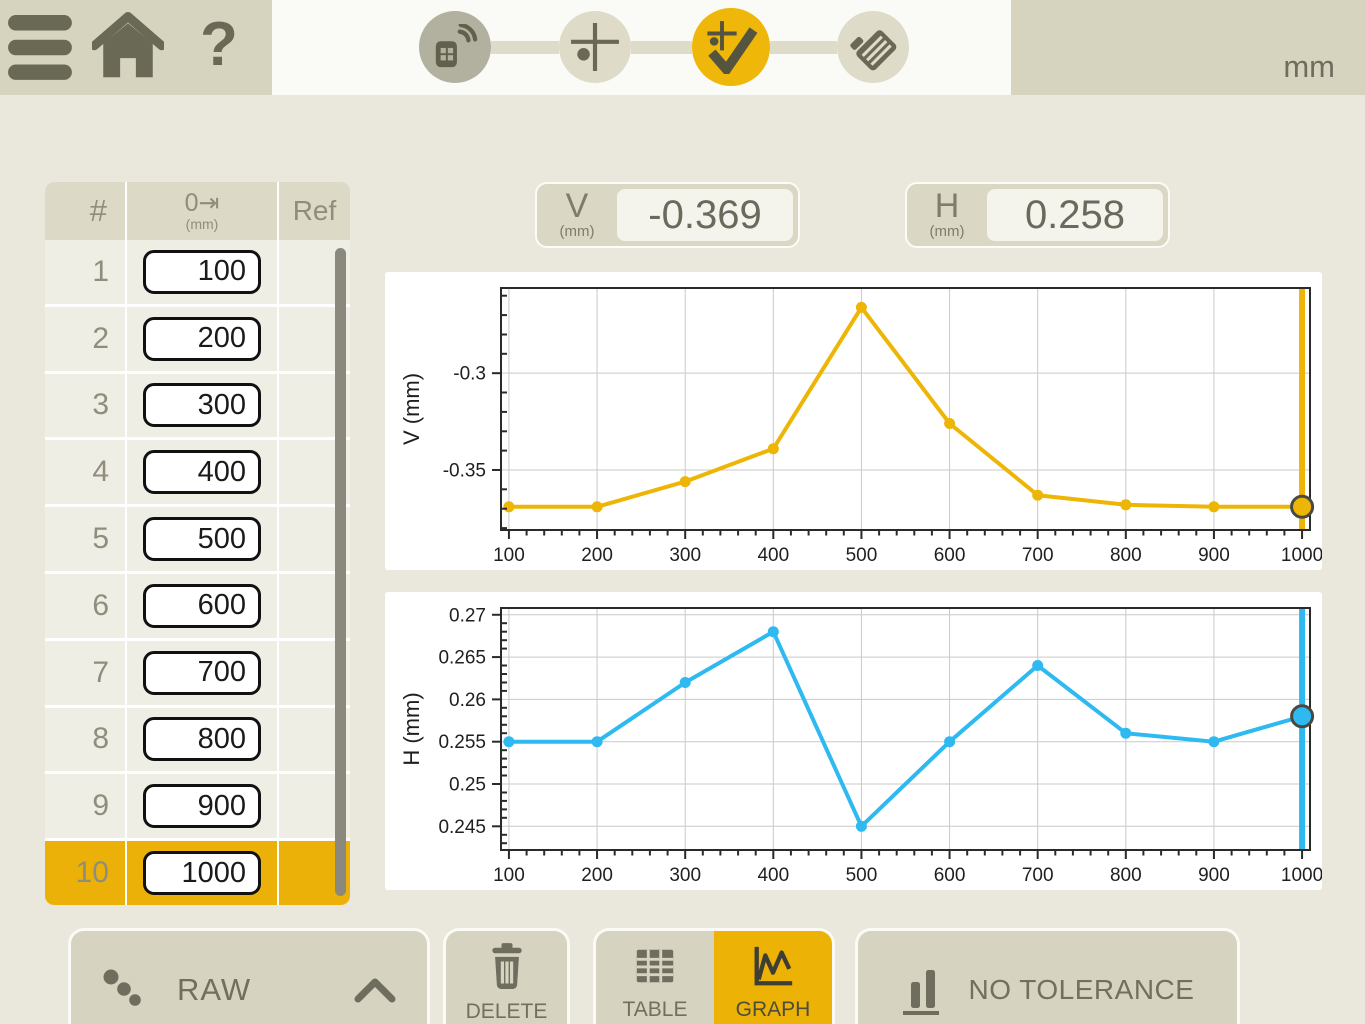  I want to click on crosshair-check-icon, so click(732, 47).